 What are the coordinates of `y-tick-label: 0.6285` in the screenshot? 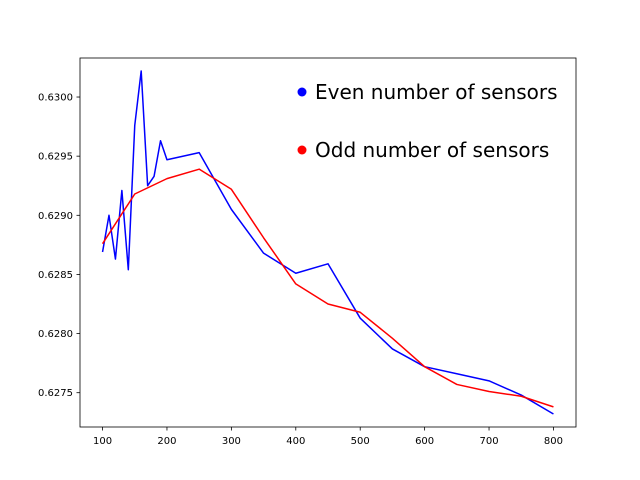 It's located at (55, 275).